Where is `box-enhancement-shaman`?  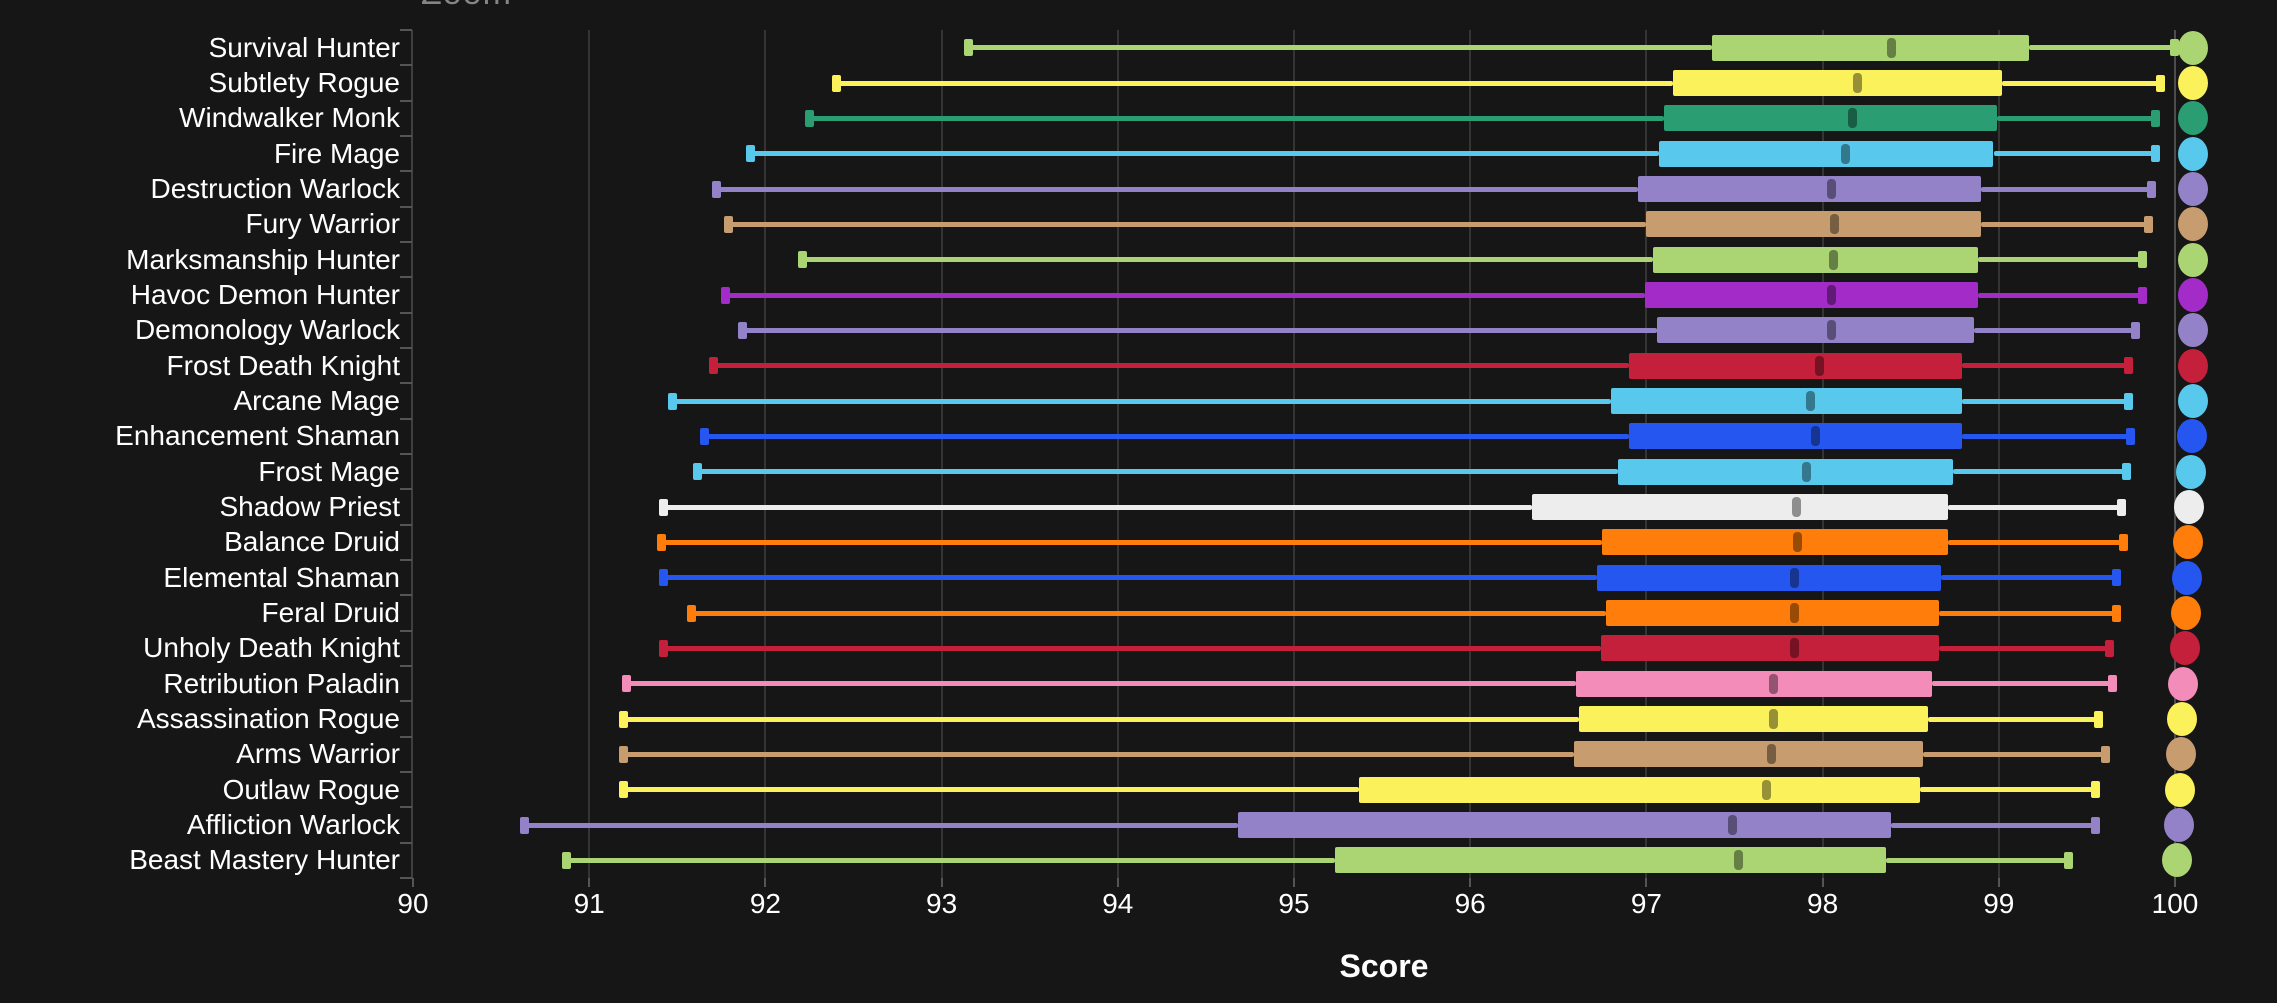 box-enhancement-shaman is located at coordinates (1795, 436).